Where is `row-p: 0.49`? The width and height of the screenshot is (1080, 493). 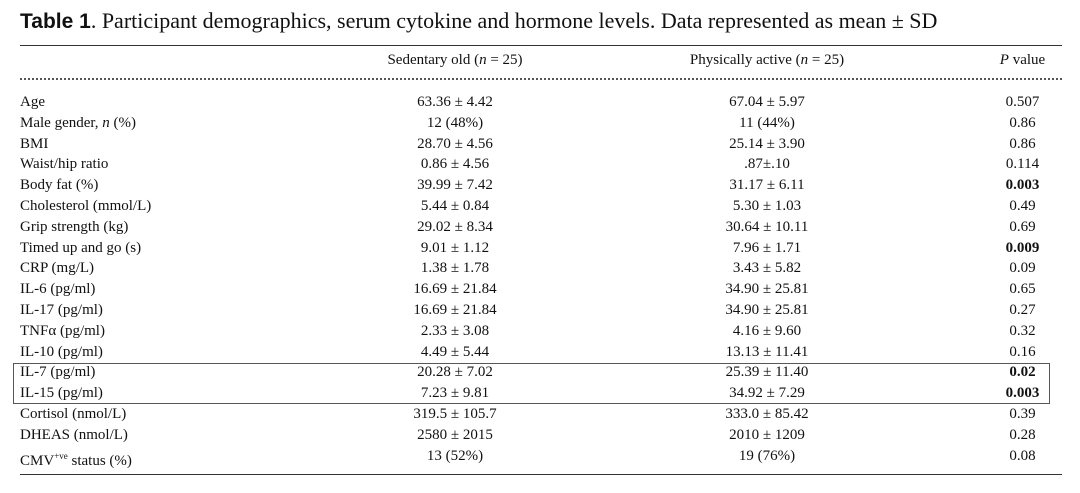
row-p: 0.49 is located at coordinates (1022, 206).